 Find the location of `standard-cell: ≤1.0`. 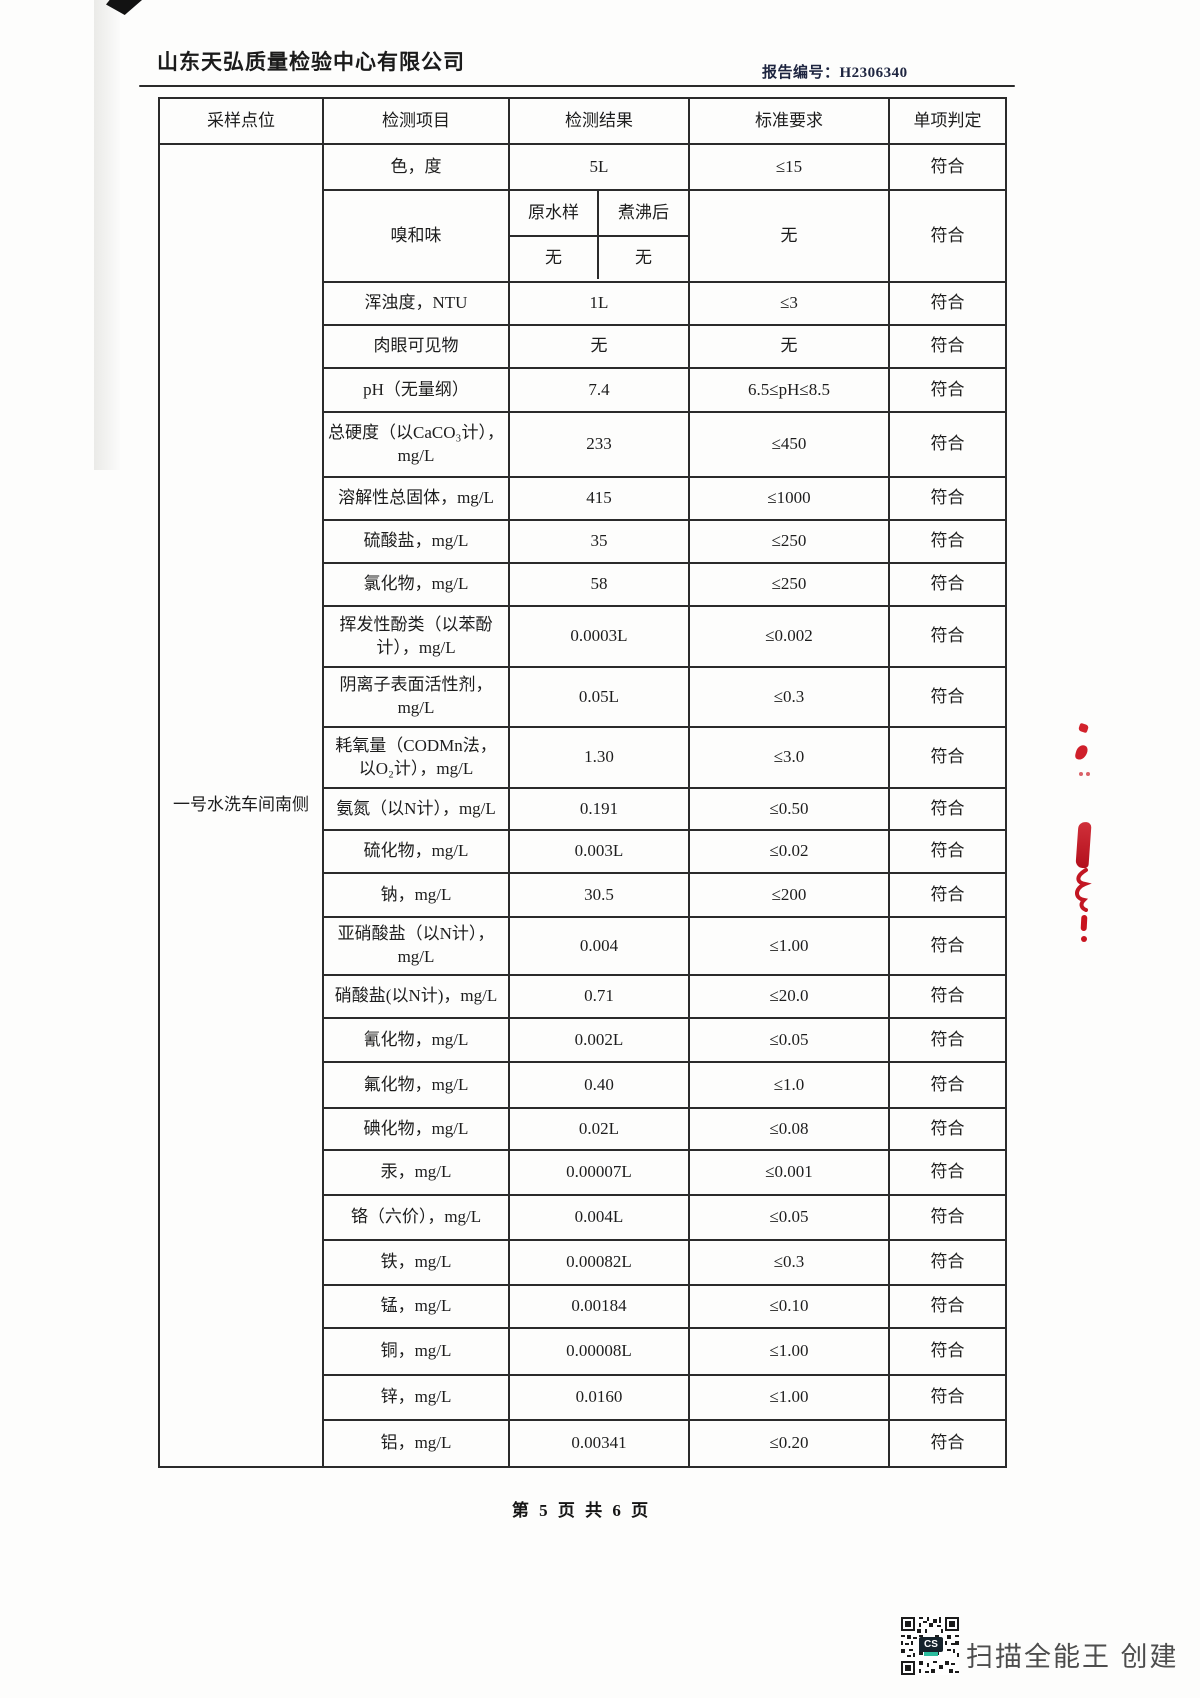

standard-cell: ≤1.0 is located at coordinates (789, 1085).